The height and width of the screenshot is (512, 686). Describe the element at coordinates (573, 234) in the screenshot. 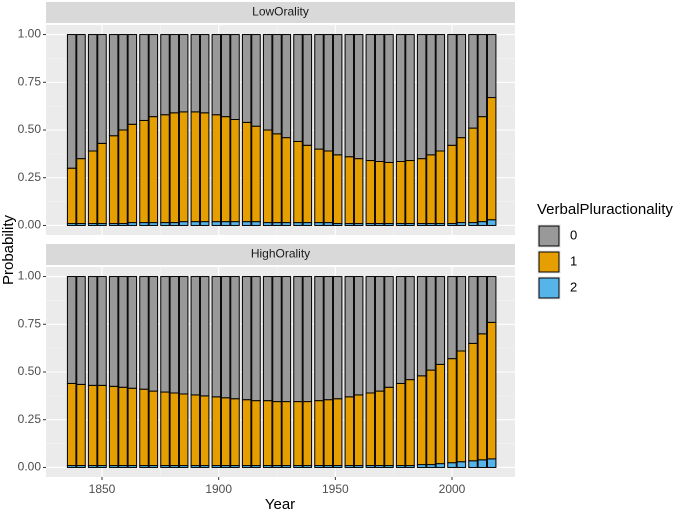

I see `legend-label: 0` at that location.